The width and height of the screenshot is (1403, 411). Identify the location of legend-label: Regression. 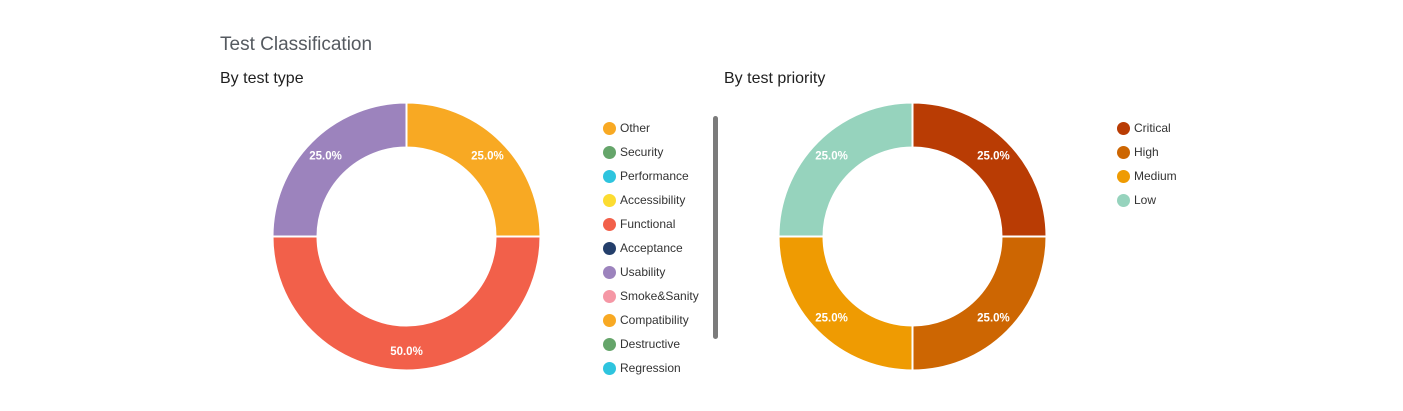
(650, 368).